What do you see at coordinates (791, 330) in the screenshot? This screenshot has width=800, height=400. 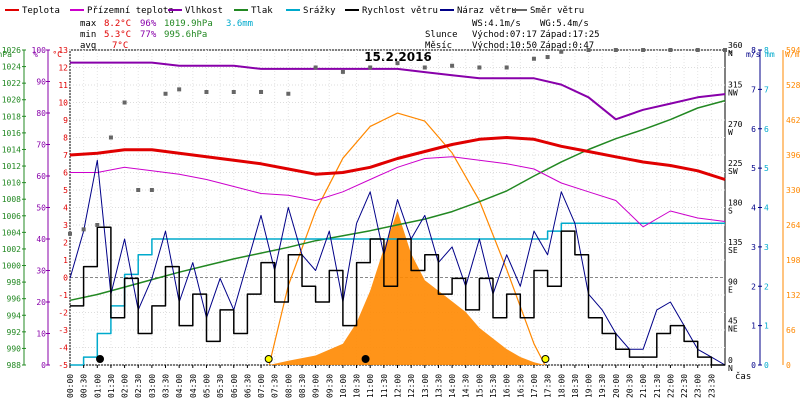 I see `axis-tick-label-solar: 66` at bounding box center [791, 330].